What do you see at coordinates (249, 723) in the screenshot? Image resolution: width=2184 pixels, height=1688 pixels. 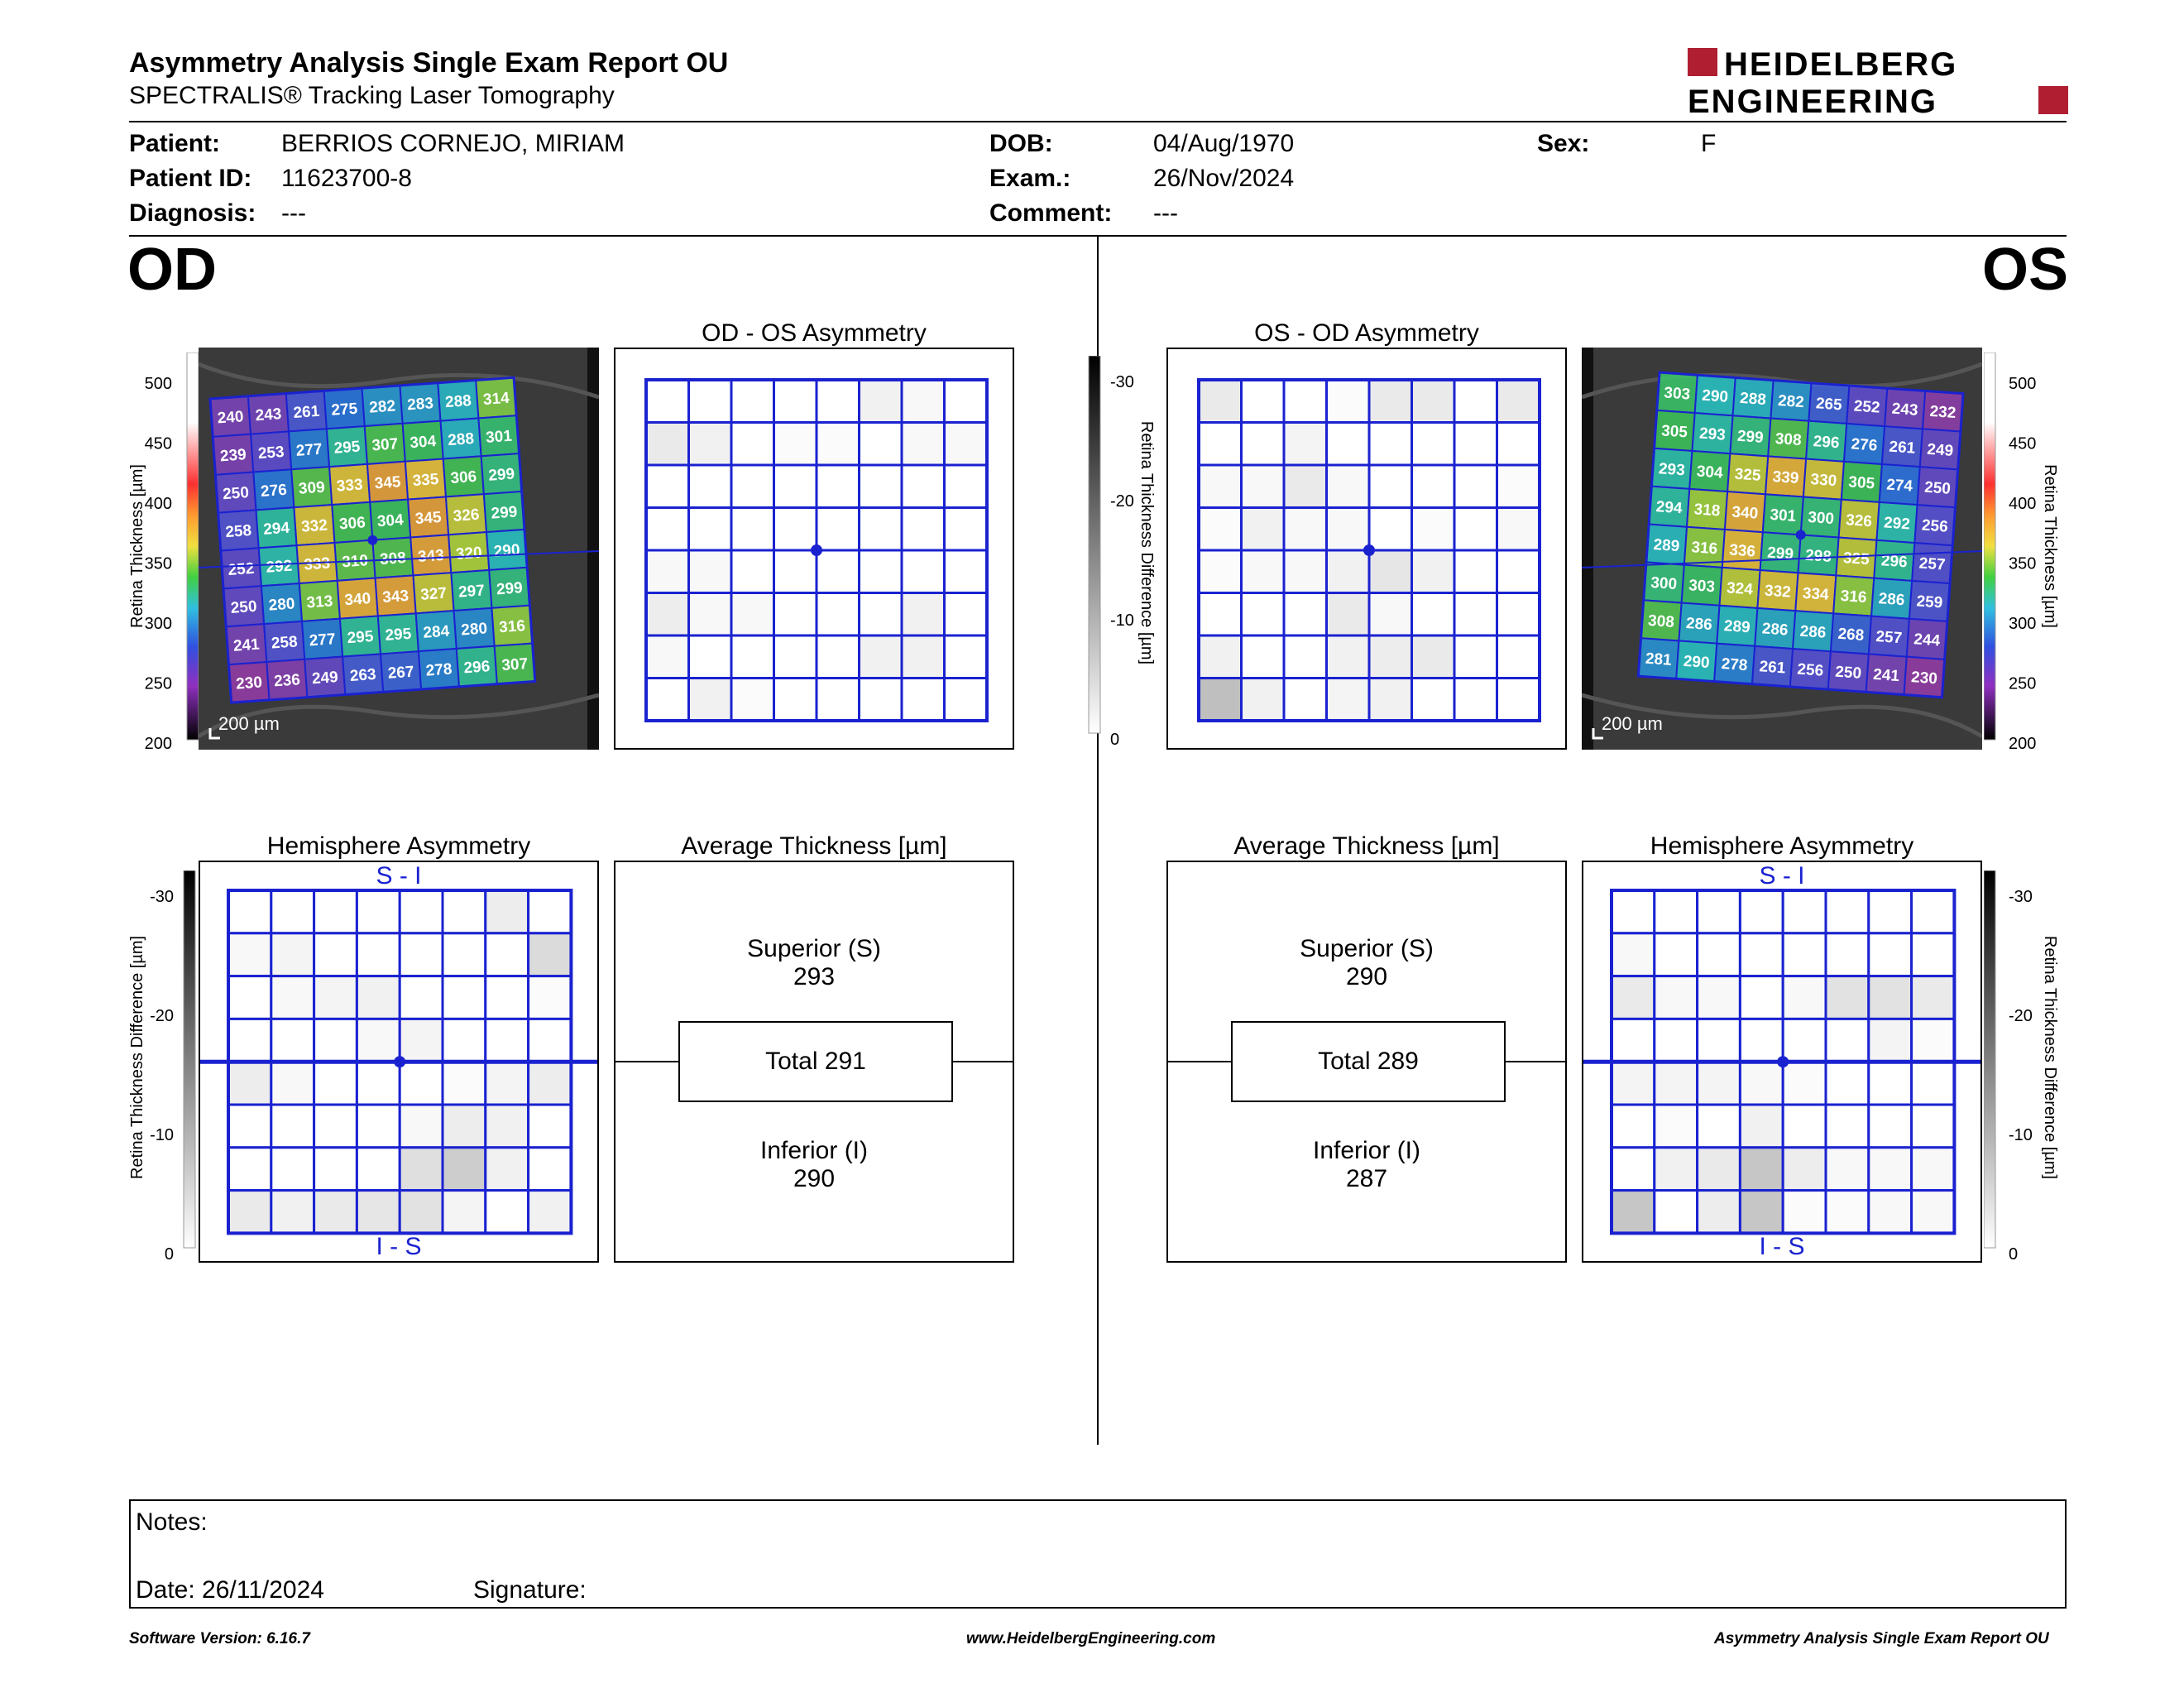 I see `od-scale-bar: 200 µm` at bounding box center [249, 723].